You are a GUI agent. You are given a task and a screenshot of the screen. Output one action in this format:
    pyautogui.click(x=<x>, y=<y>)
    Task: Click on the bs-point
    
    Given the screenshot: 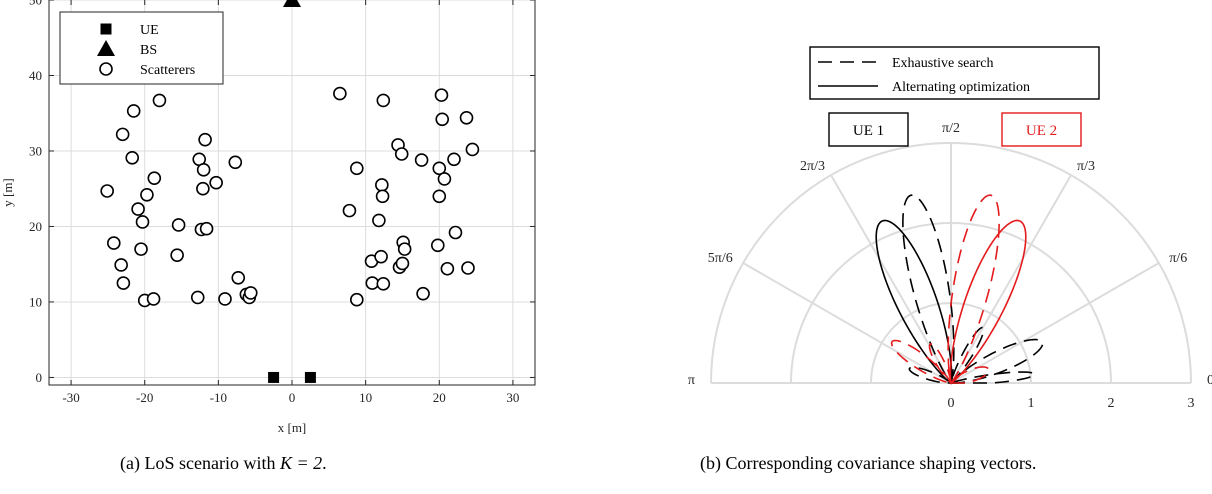 What is the action you would take?
    pyautogui.click(x=292, y=3)
    